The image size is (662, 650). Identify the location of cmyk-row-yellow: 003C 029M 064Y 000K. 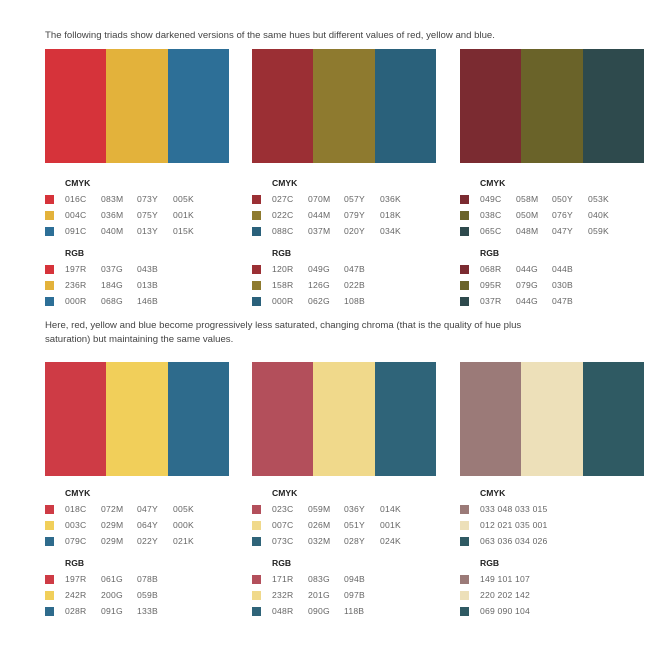
(127, 525).